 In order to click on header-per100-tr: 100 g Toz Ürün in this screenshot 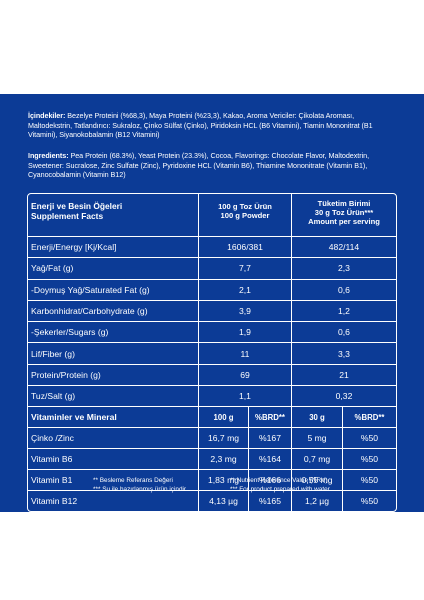, I will do `click(245, 206)`.